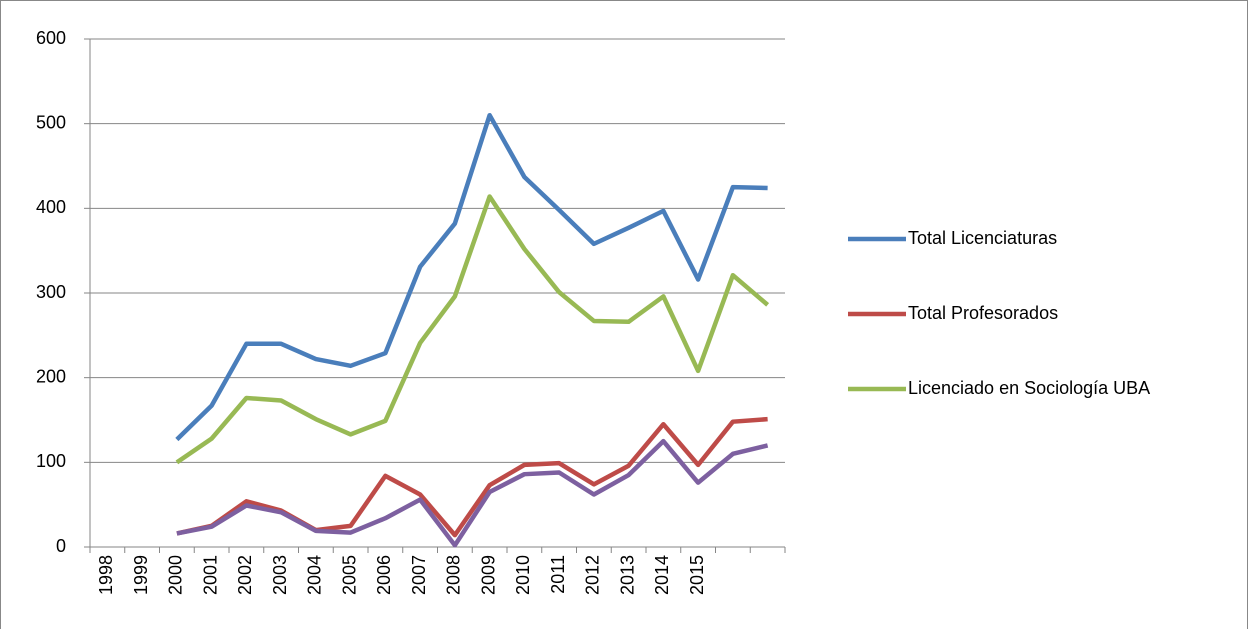  Describe the element at coordinates (454, 575) in the screenshot. I see `x-tick-label: 2008` at that location.